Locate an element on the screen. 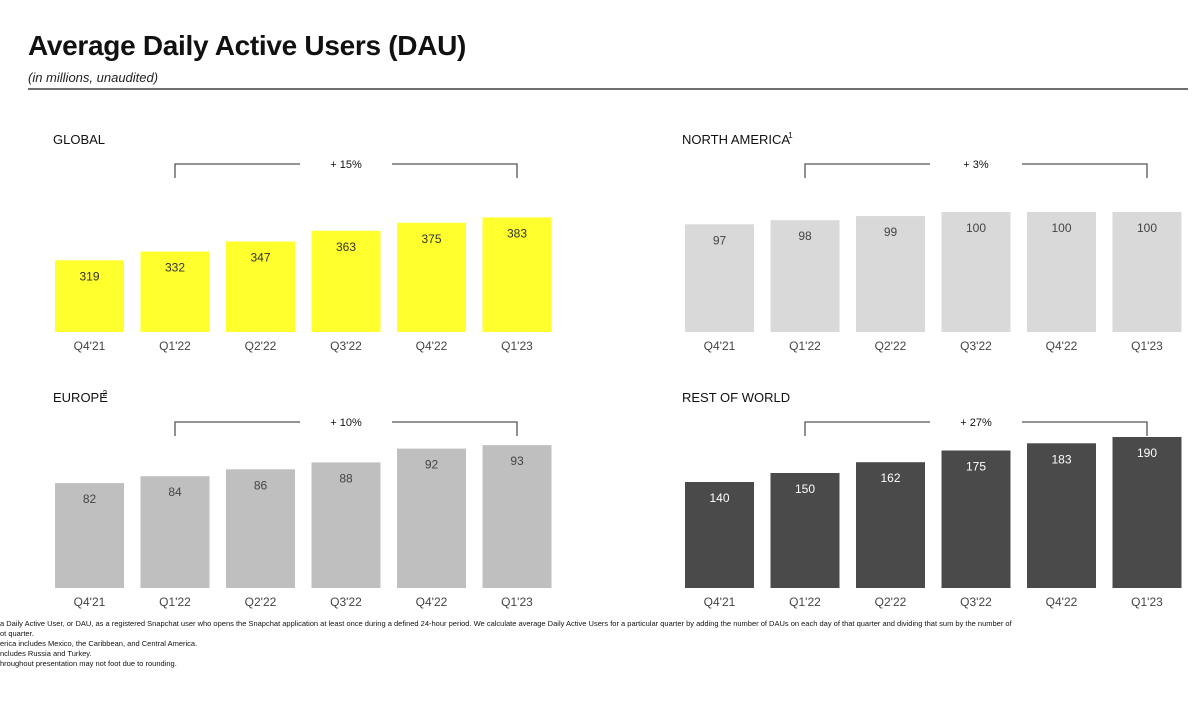 This screenshot has height=728, width=1200. panel-title: GLOBAL is located at coordinates (79, 139).